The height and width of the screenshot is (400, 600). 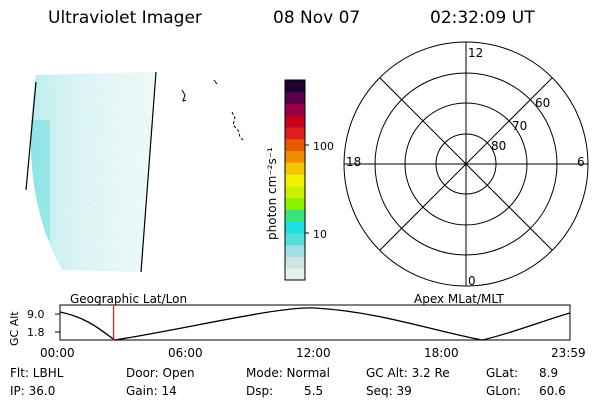 I want to click on ip-status: IP: 36.0, so click(x=33, y=391).